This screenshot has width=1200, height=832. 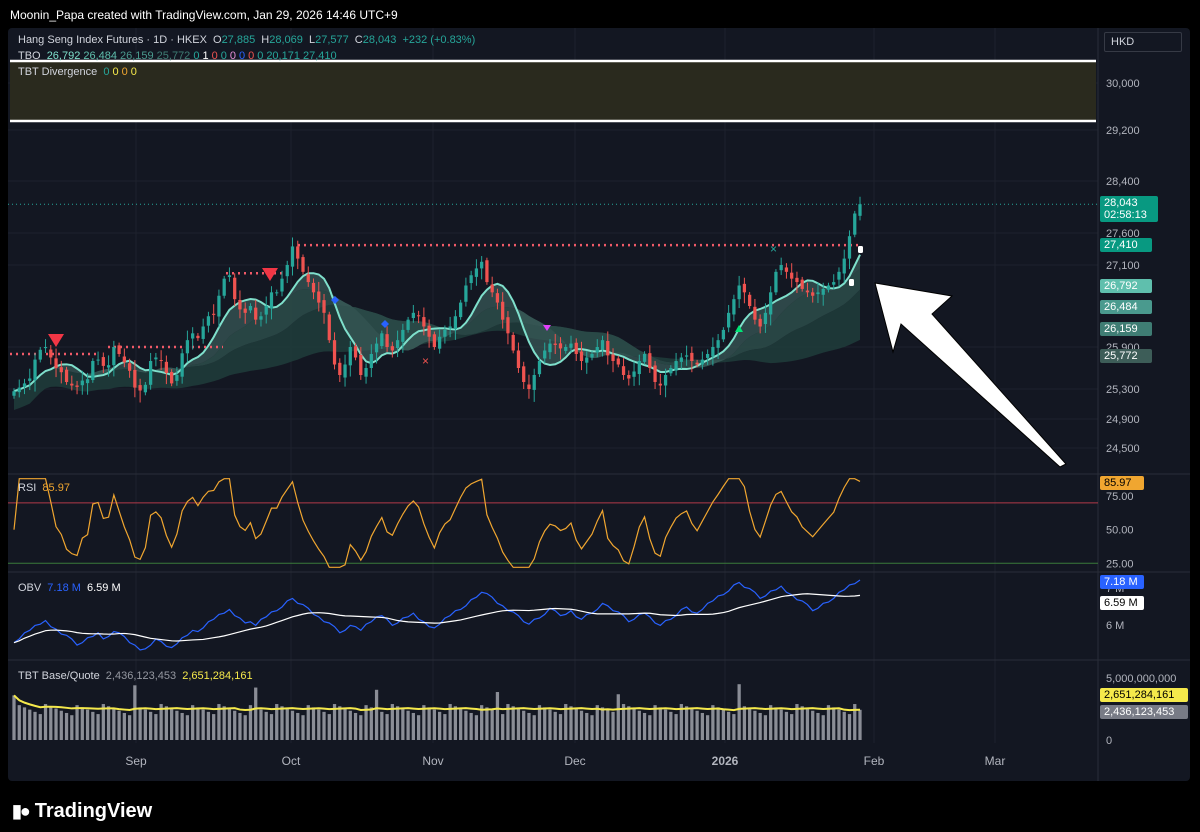 What do you see at coordinates (571, 524) in the screenshot?
I see `rsi-pane: 75.00 50.00 25.00` at bounding box center [571, 524].